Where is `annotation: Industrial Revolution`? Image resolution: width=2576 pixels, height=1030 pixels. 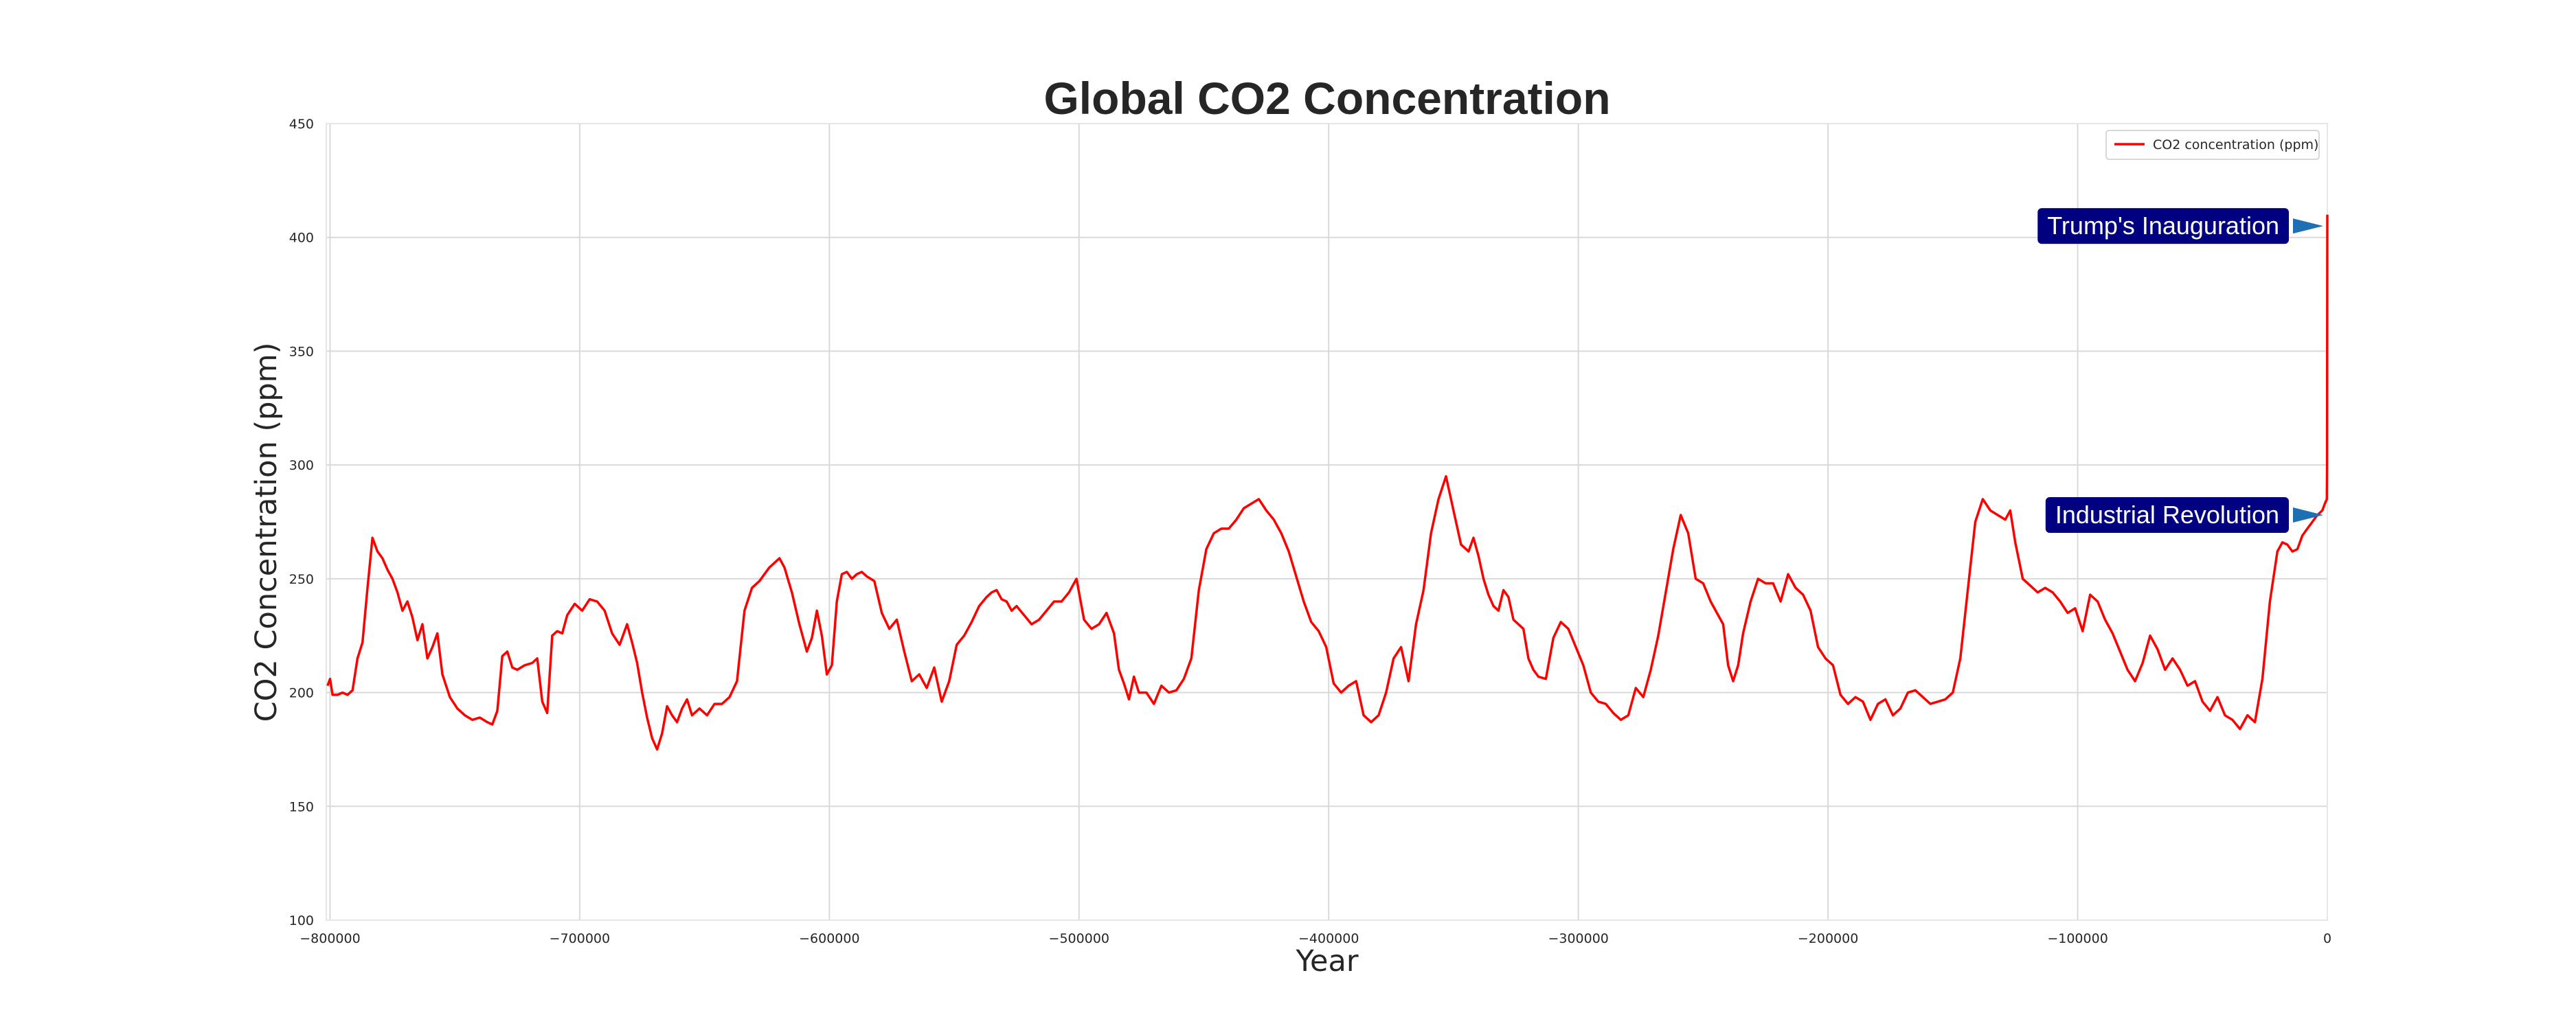
annotation: Industrial Revolution is located at coordinates (2184, 515).